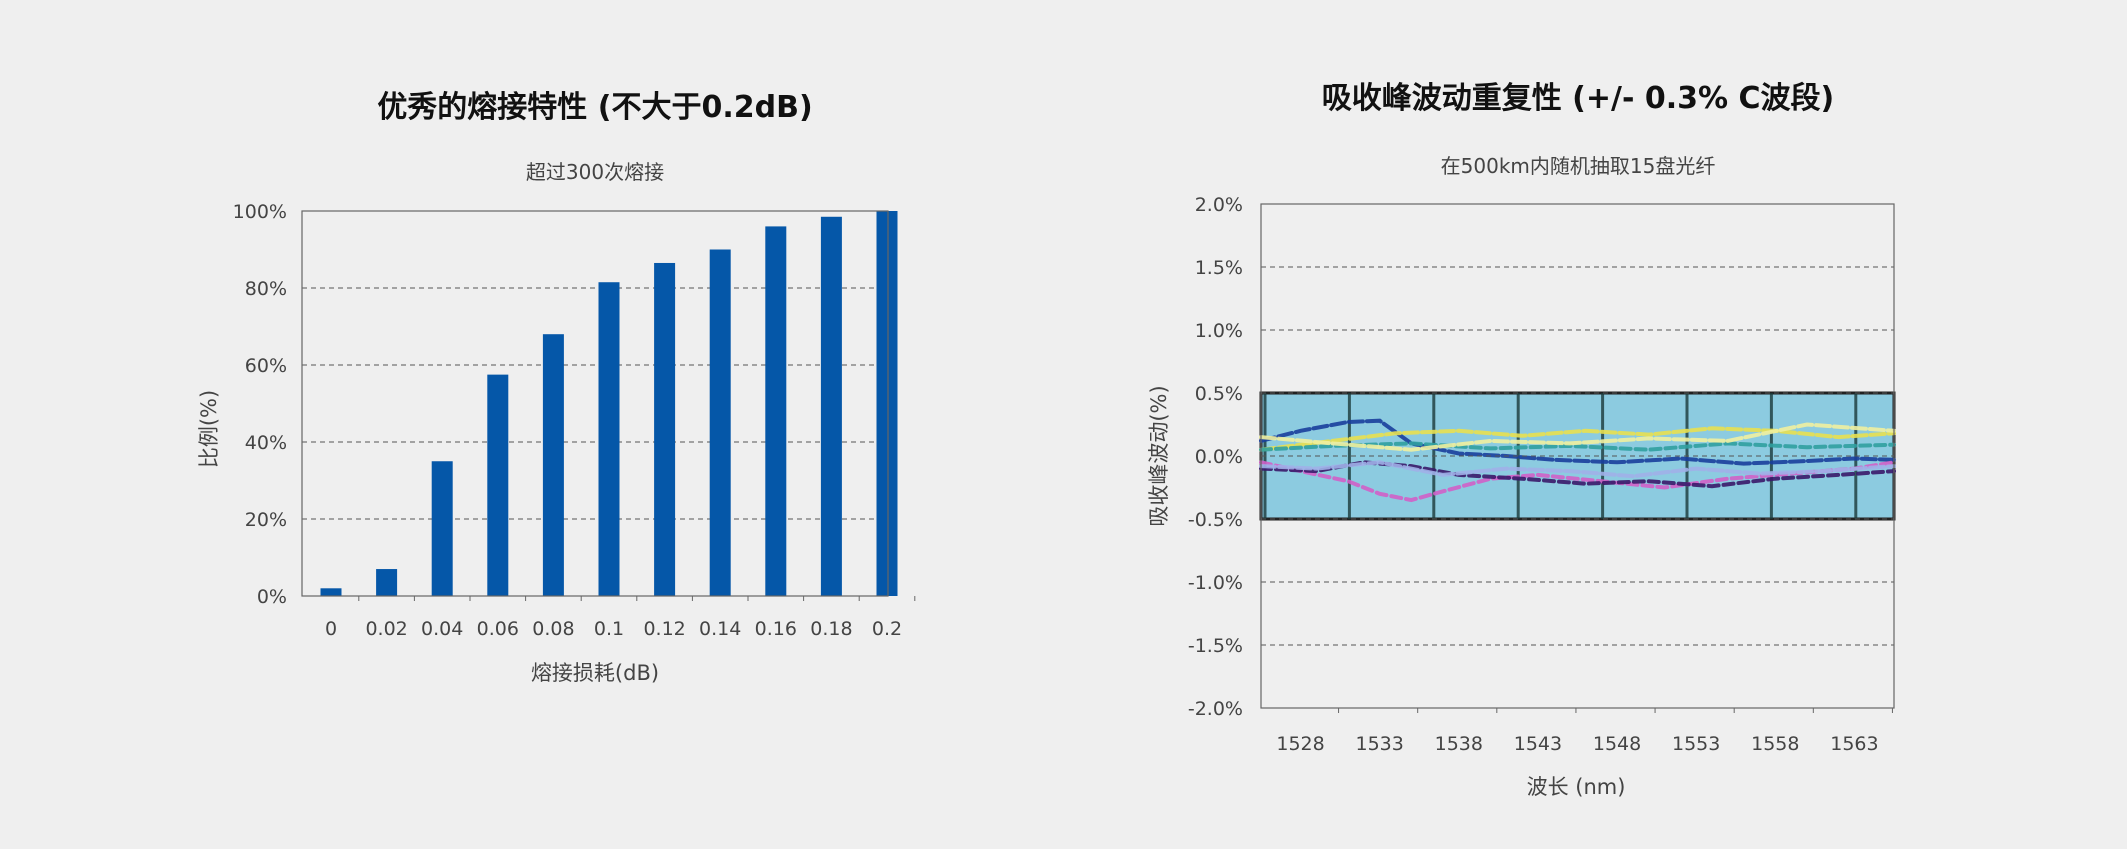 The width and height of the screenshot is (2127, 849). Describe the element at coordinates (594, 107) in the screenshot. I see `left-chart-title: 优秀的熔接特性 (不大于0.2dB)` at that location.